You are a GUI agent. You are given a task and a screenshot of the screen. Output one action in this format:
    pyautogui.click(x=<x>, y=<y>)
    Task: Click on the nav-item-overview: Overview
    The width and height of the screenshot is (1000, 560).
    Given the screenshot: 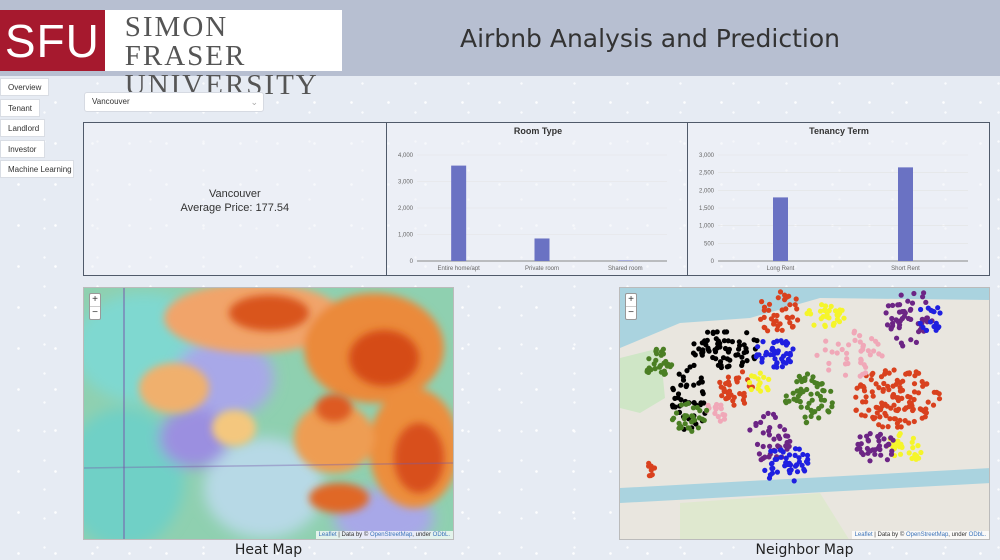 What is the action you would take?
    pyautogui.click(x=24, y=87)
    